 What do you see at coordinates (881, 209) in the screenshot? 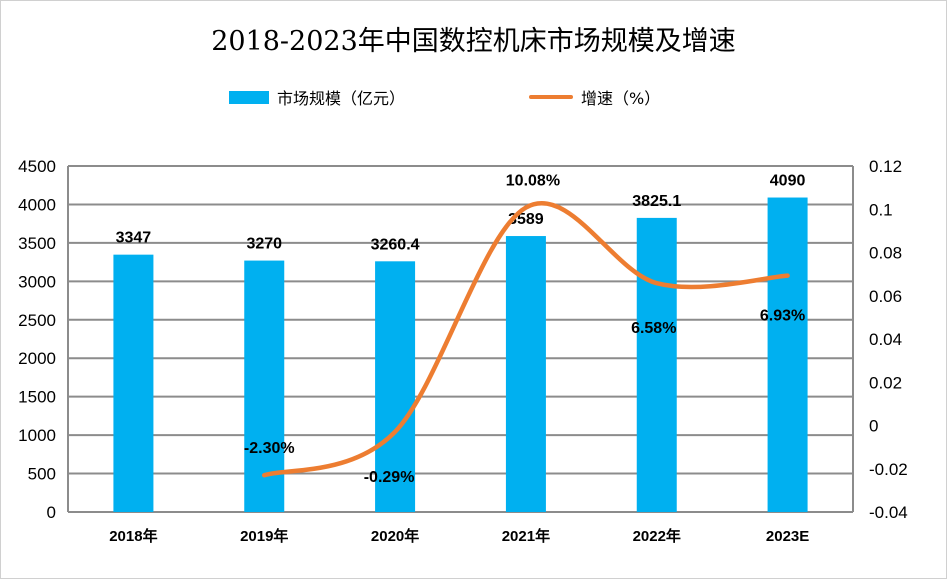
I see `right-axis-tick-label: 0.1` at bounding box center [881, 209].